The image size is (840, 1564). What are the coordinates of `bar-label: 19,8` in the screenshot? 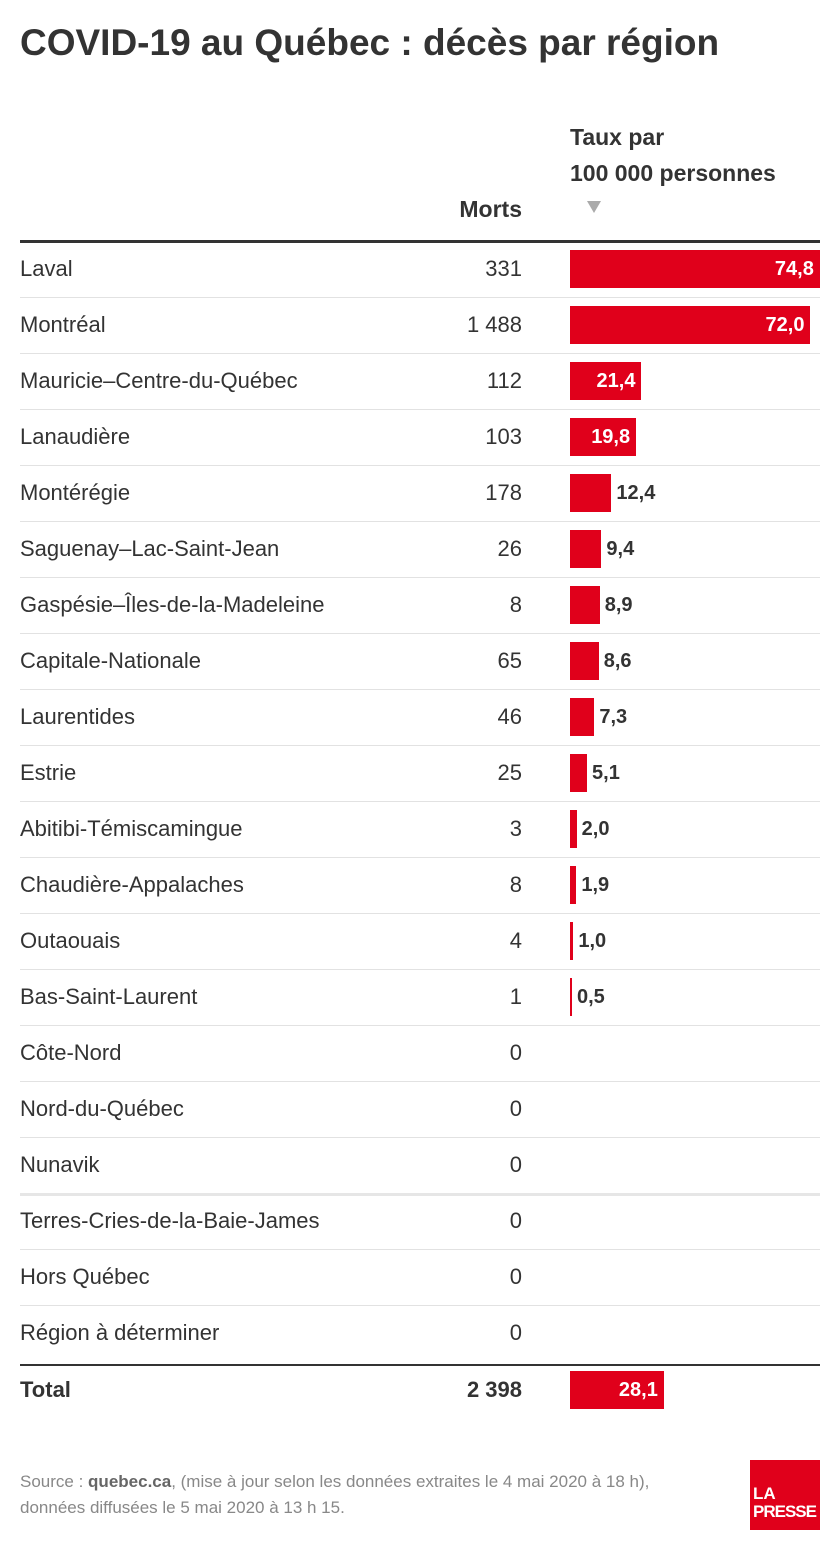 It's located at (611, 437).